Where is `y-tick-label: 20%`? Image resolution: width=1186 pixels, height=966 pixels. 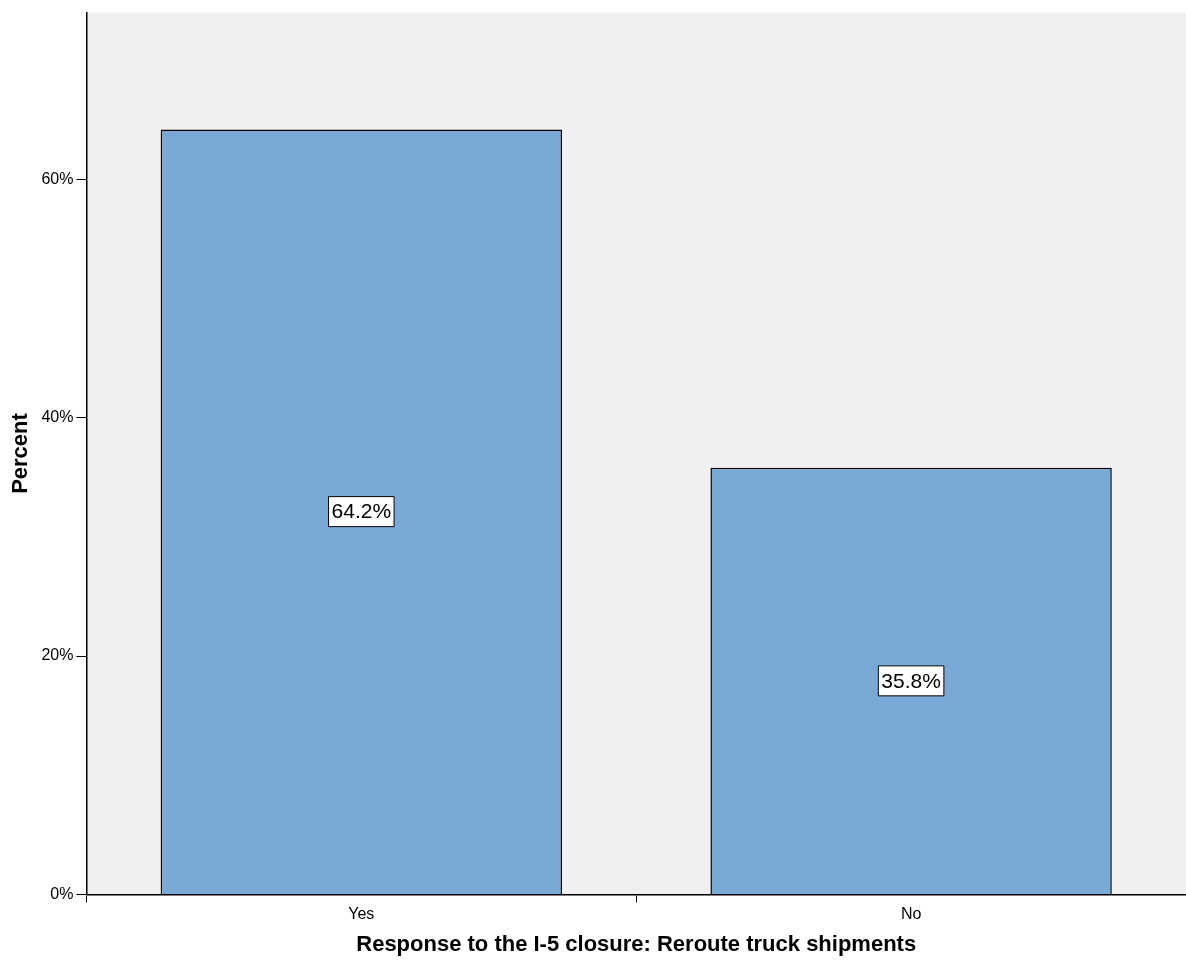
y-tick-label: 20% is located at coordinates (57, 655).